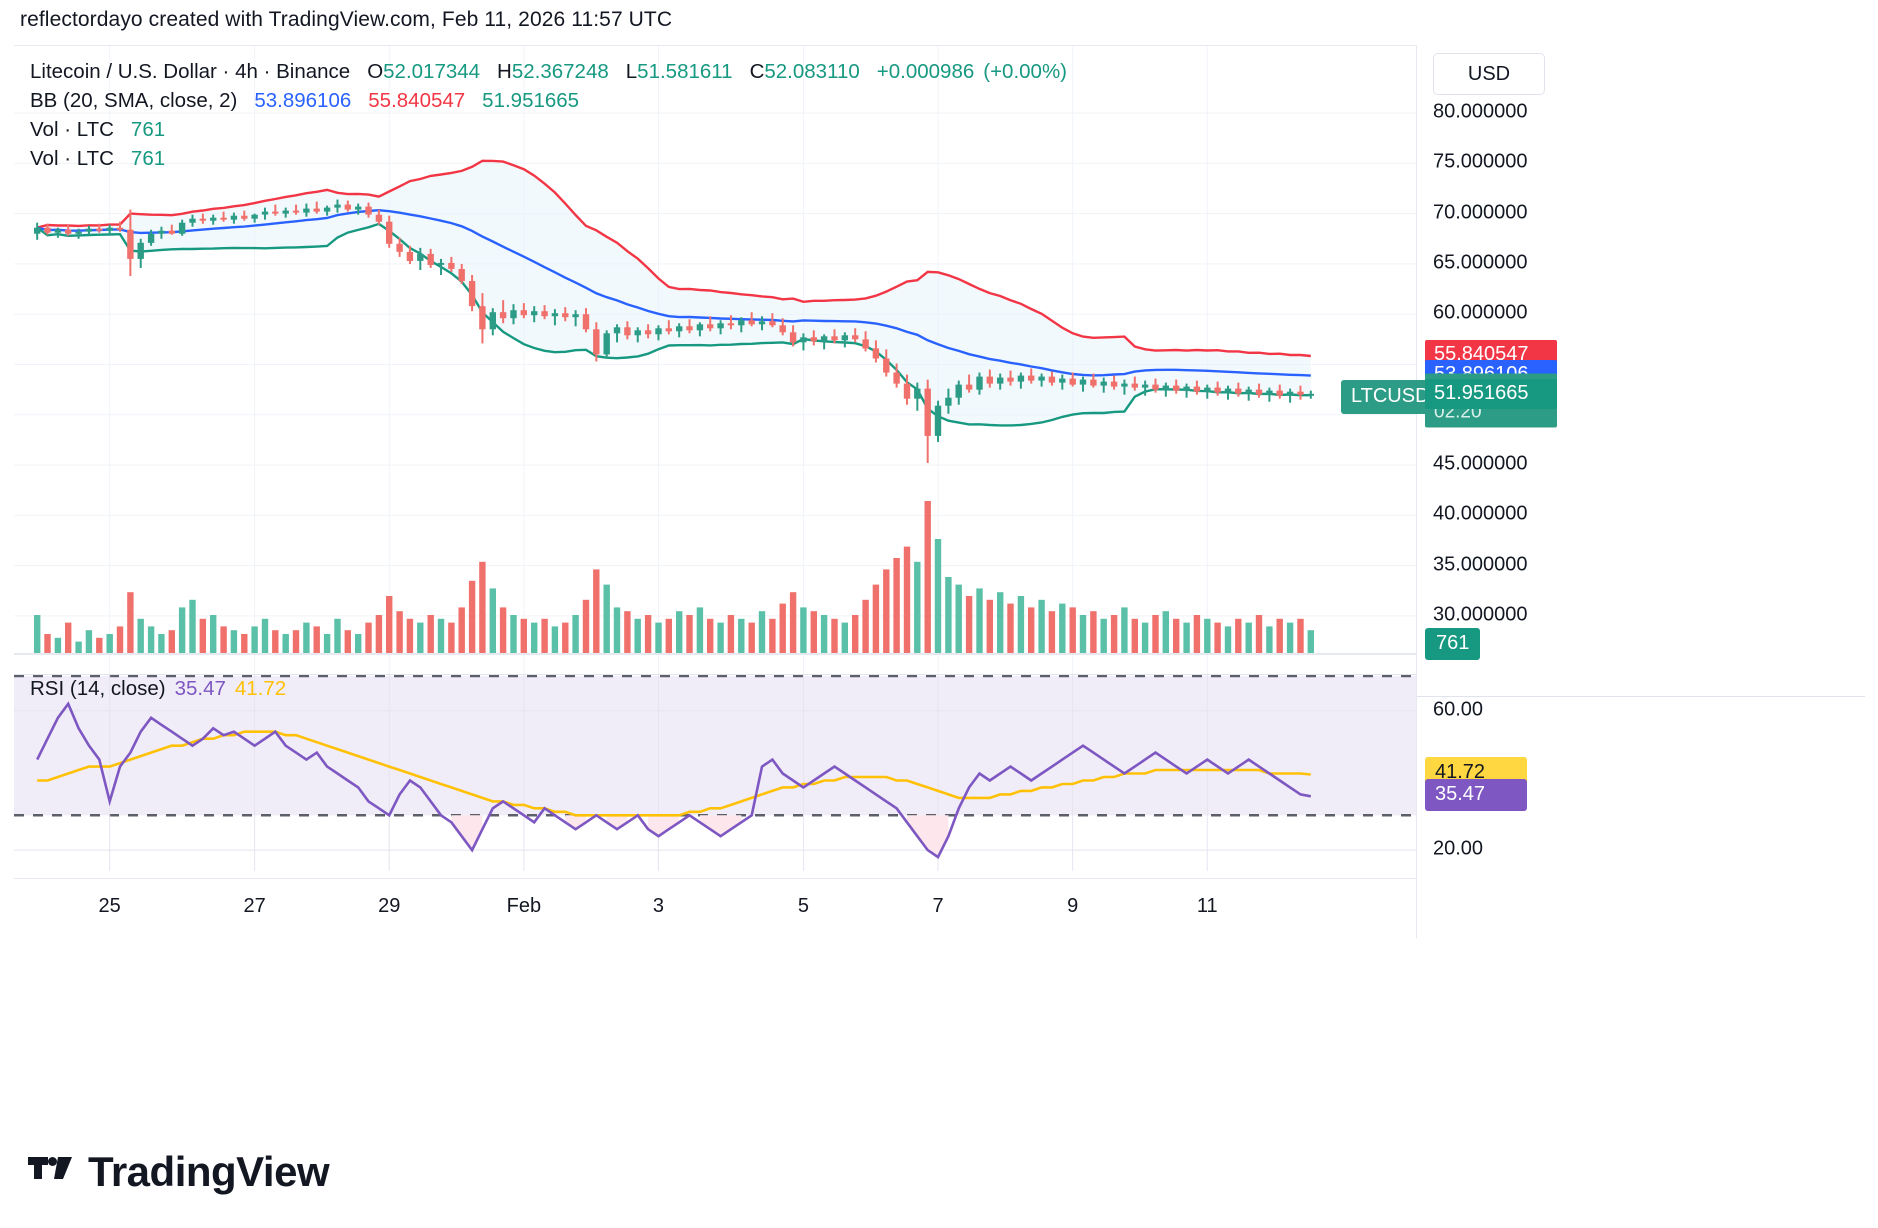  I want to click on time-axis-tick: 3, so click(658, 906).